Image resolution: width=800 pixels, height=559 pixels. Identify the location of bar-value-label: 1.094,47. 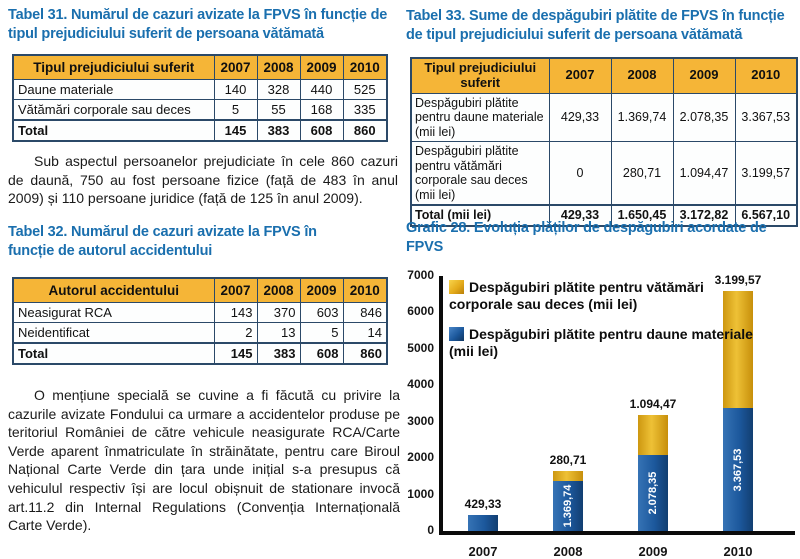
(653, 404).